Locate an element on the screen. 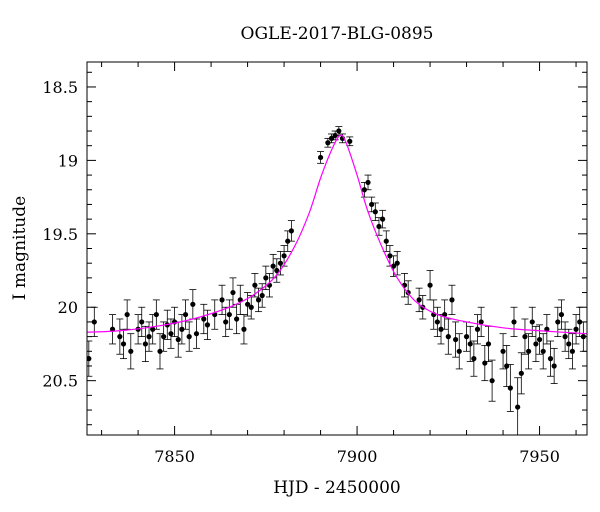 The image size is (600, 512). y-tick-label: 20 is located at coordinates (68, 307).